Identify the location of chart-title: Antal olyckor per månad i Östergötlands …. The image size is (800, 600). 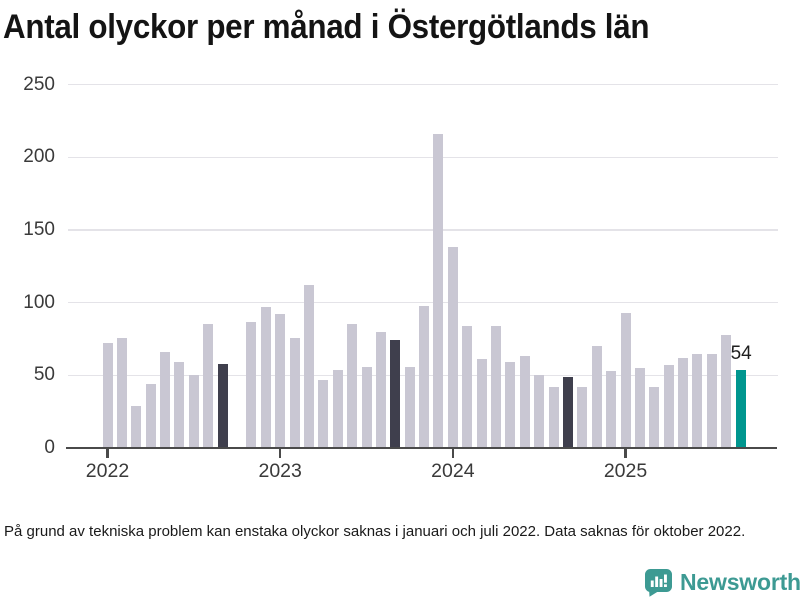
(326, 26).